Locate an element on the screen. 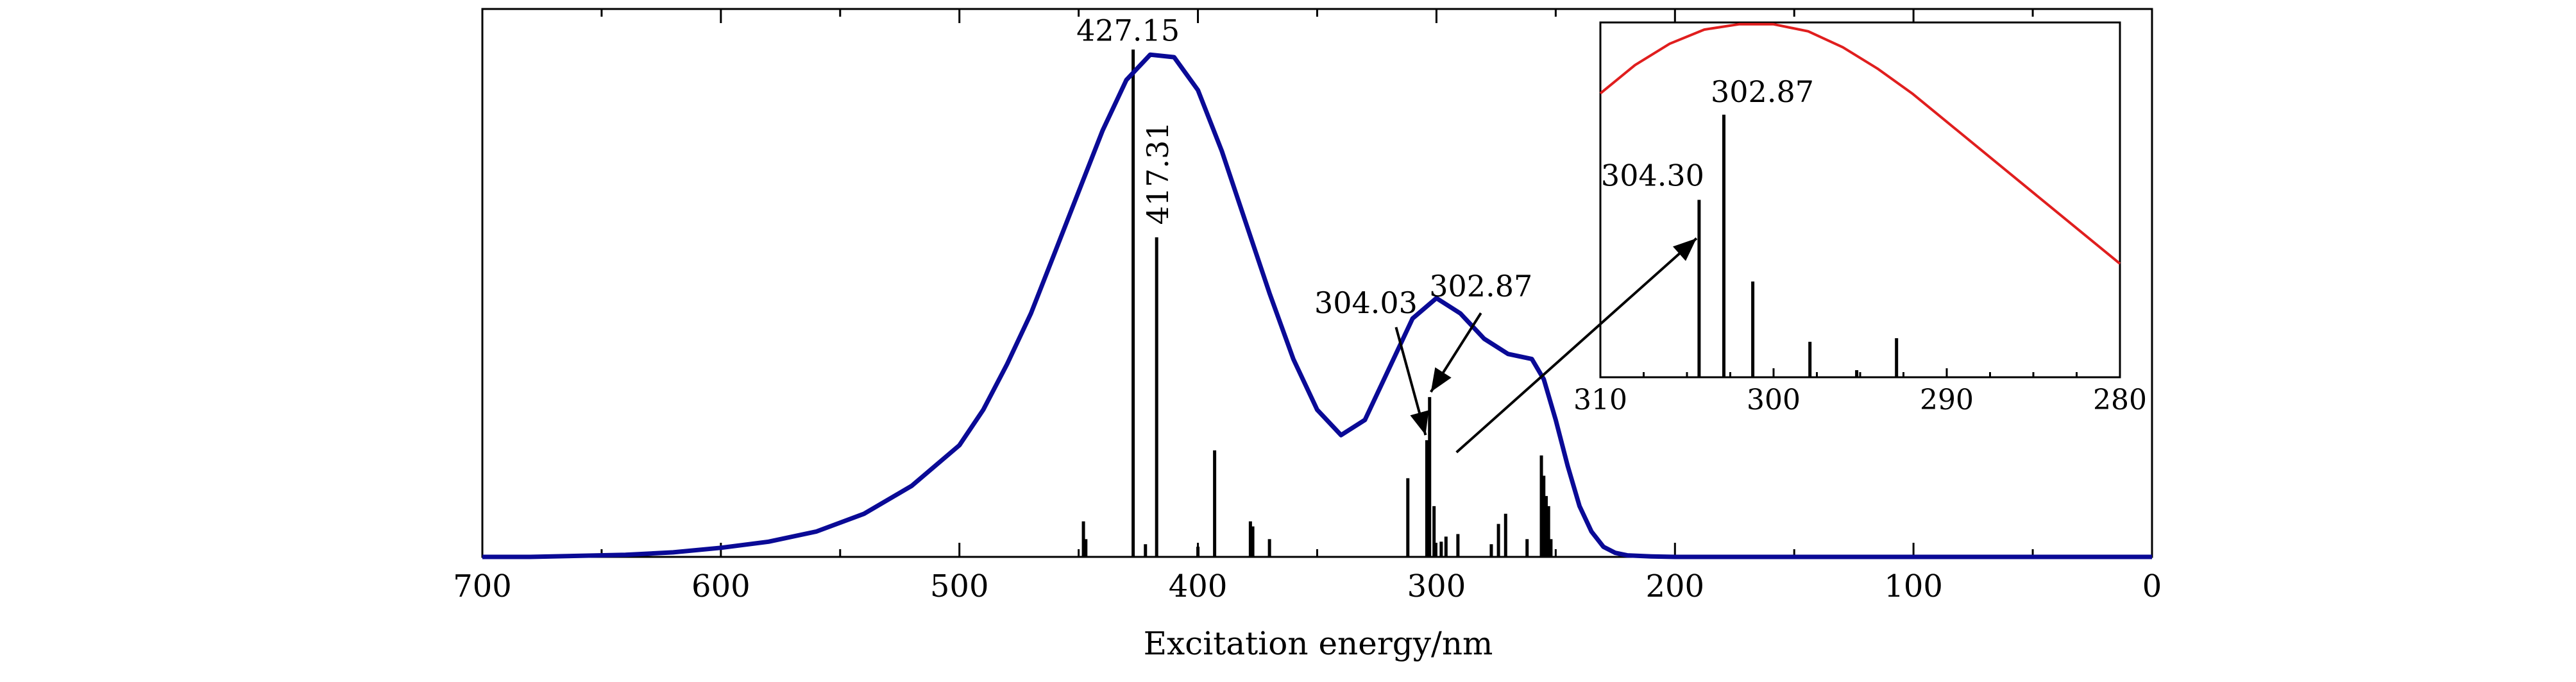 This screenshot has width=2576, height=682. x-tick-label: 600 is located at coordinates (720, 586).